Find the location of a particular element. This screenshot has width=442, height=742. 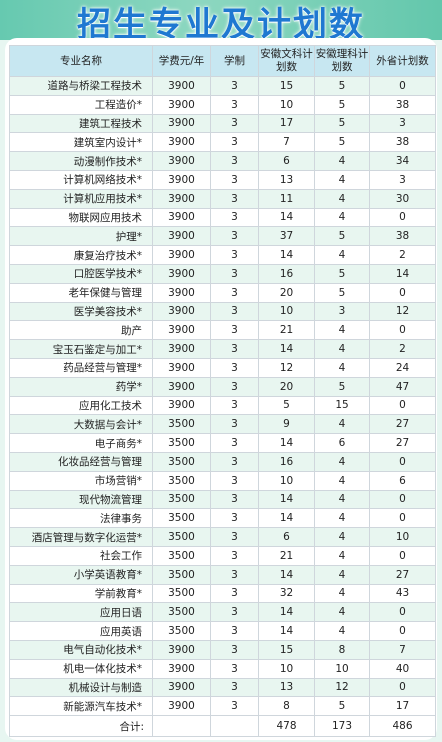

cell-program-name: 口腔医学技术* is located at coordinates (81, 273).